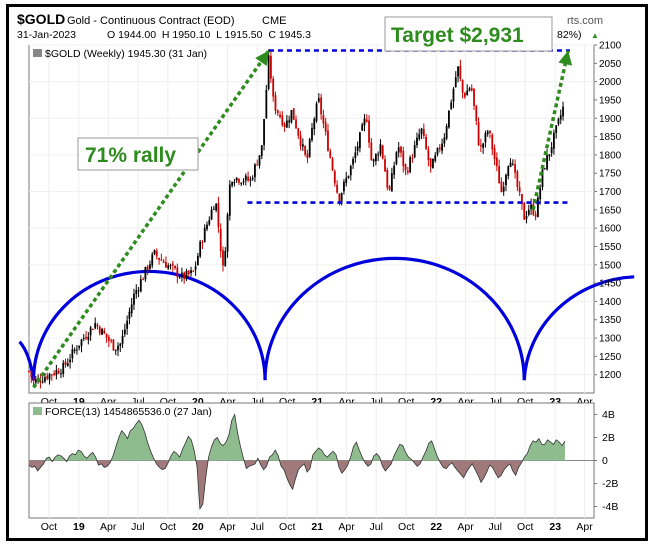 The image size is (658, 549). I want to click on force-axis: 4B 2B 0 -2B -4B, so click(606, 461).